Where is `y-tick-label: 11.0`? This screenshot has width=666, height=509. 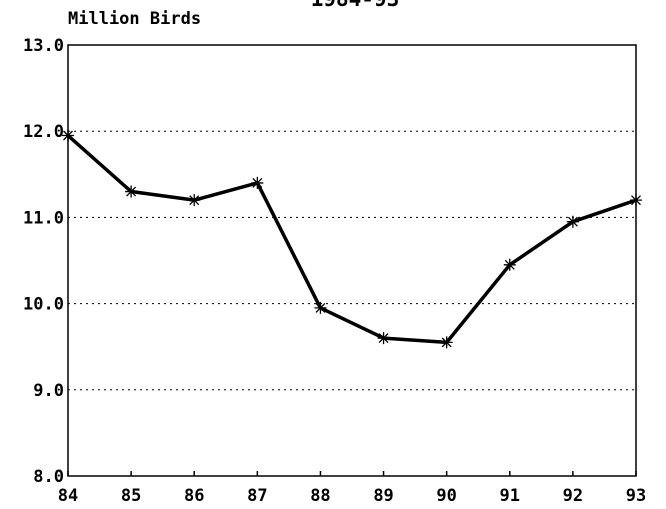
y-tick-label: 11.0 is located at coordinates (43, 218).